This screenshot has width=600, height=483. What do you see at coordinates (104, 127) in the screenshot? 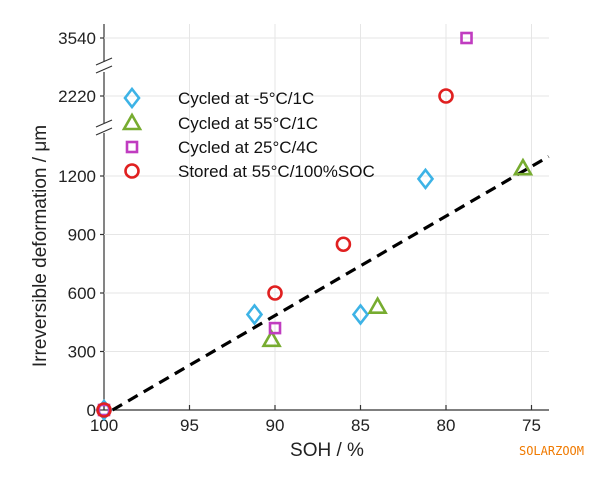
I see `axis-break-lower` at bounding box center [104, 127].